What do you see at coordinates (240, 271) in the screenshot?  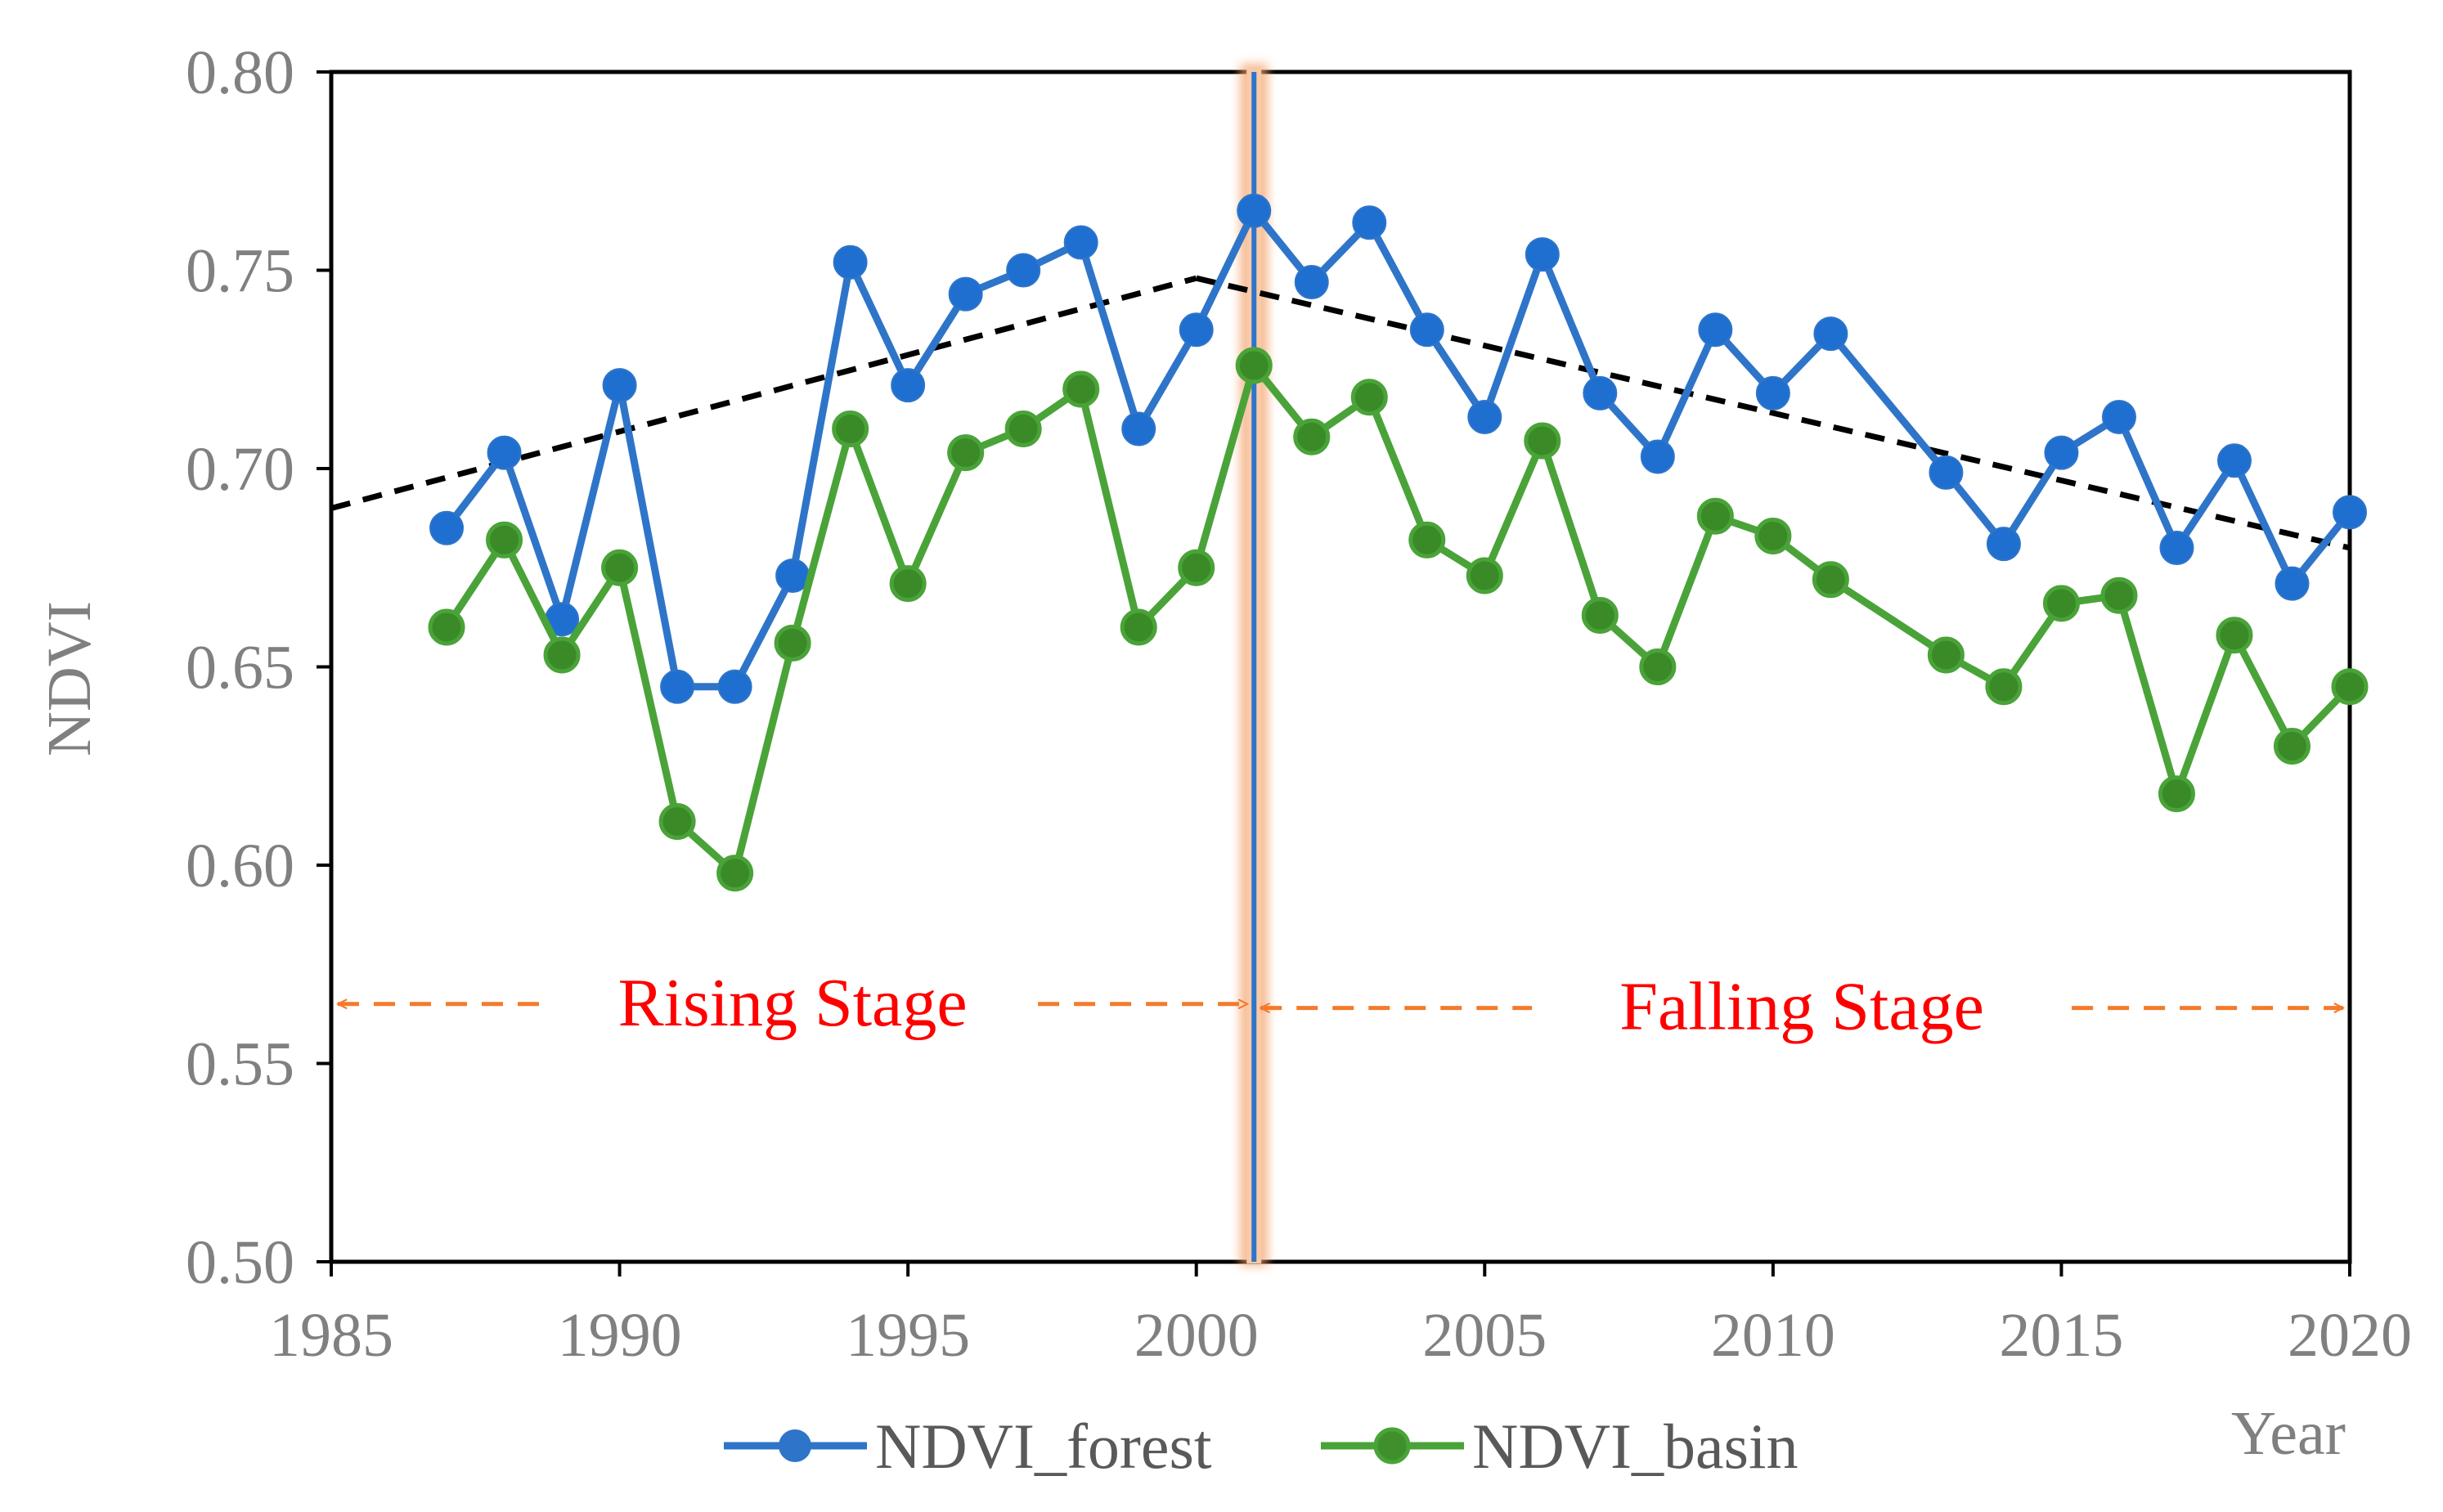 I see `y-tick-label: 0.75` at bounding box center [240, 271].